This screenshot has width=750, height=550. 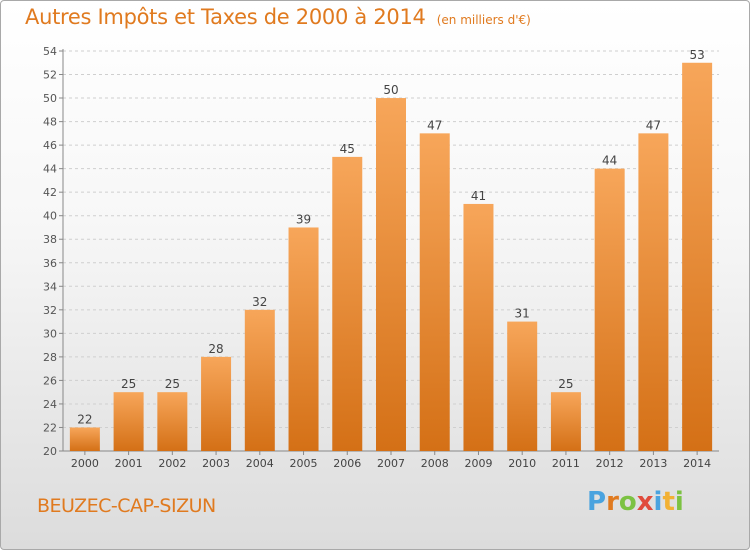 What do you see at coordinates (303, 219) in the screenshot?
I see `data-label-2005: 39` at bounding box center [303, 219].